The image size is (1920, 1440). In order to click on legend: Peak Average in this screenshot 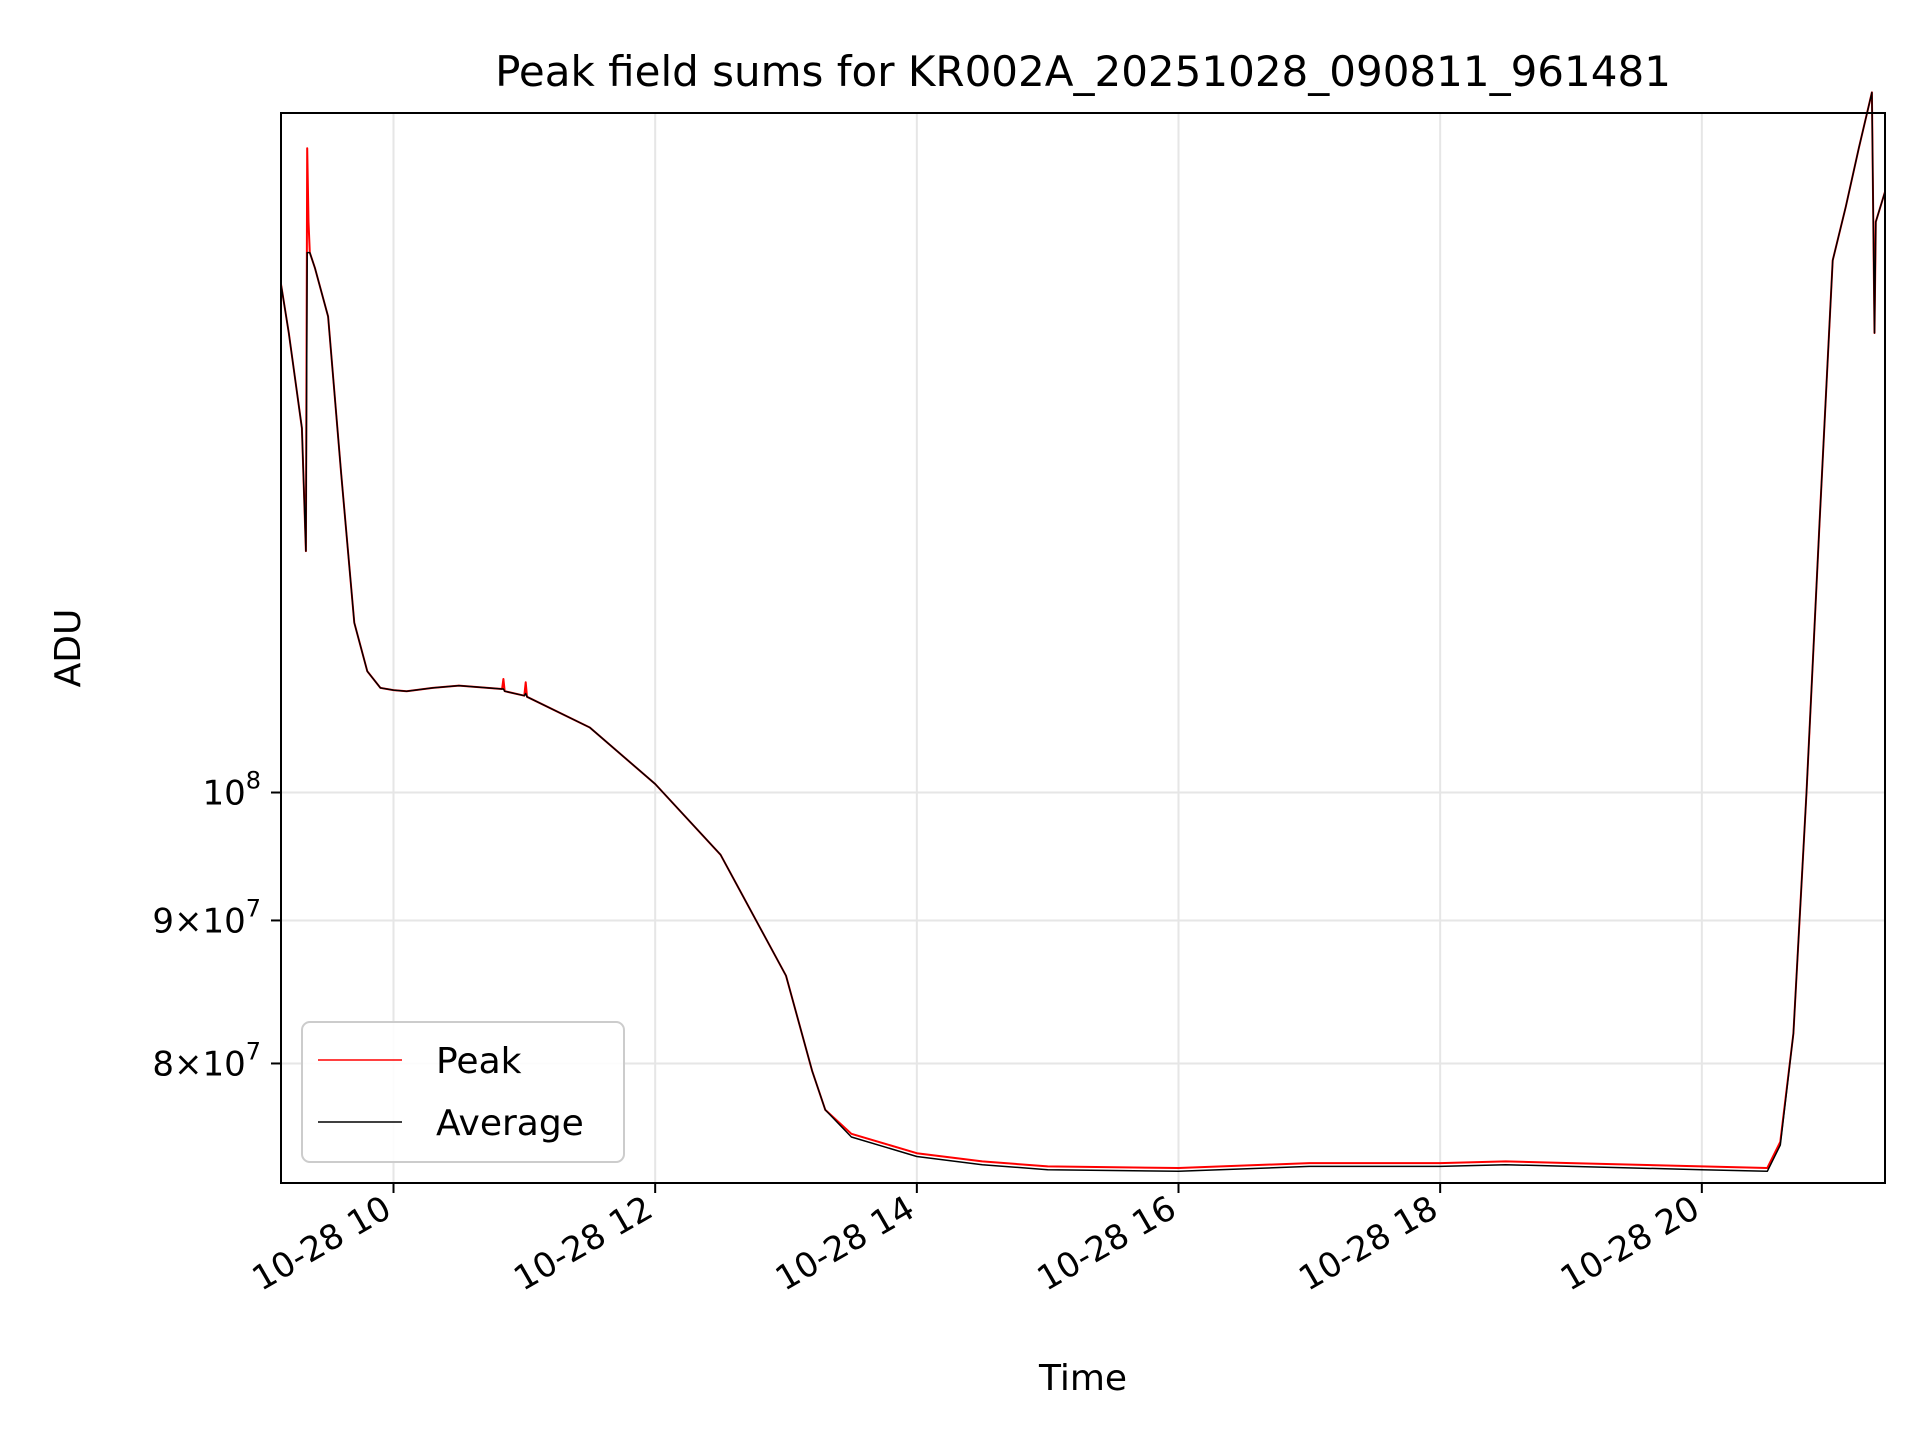, I will do `click(463, 1092)`.